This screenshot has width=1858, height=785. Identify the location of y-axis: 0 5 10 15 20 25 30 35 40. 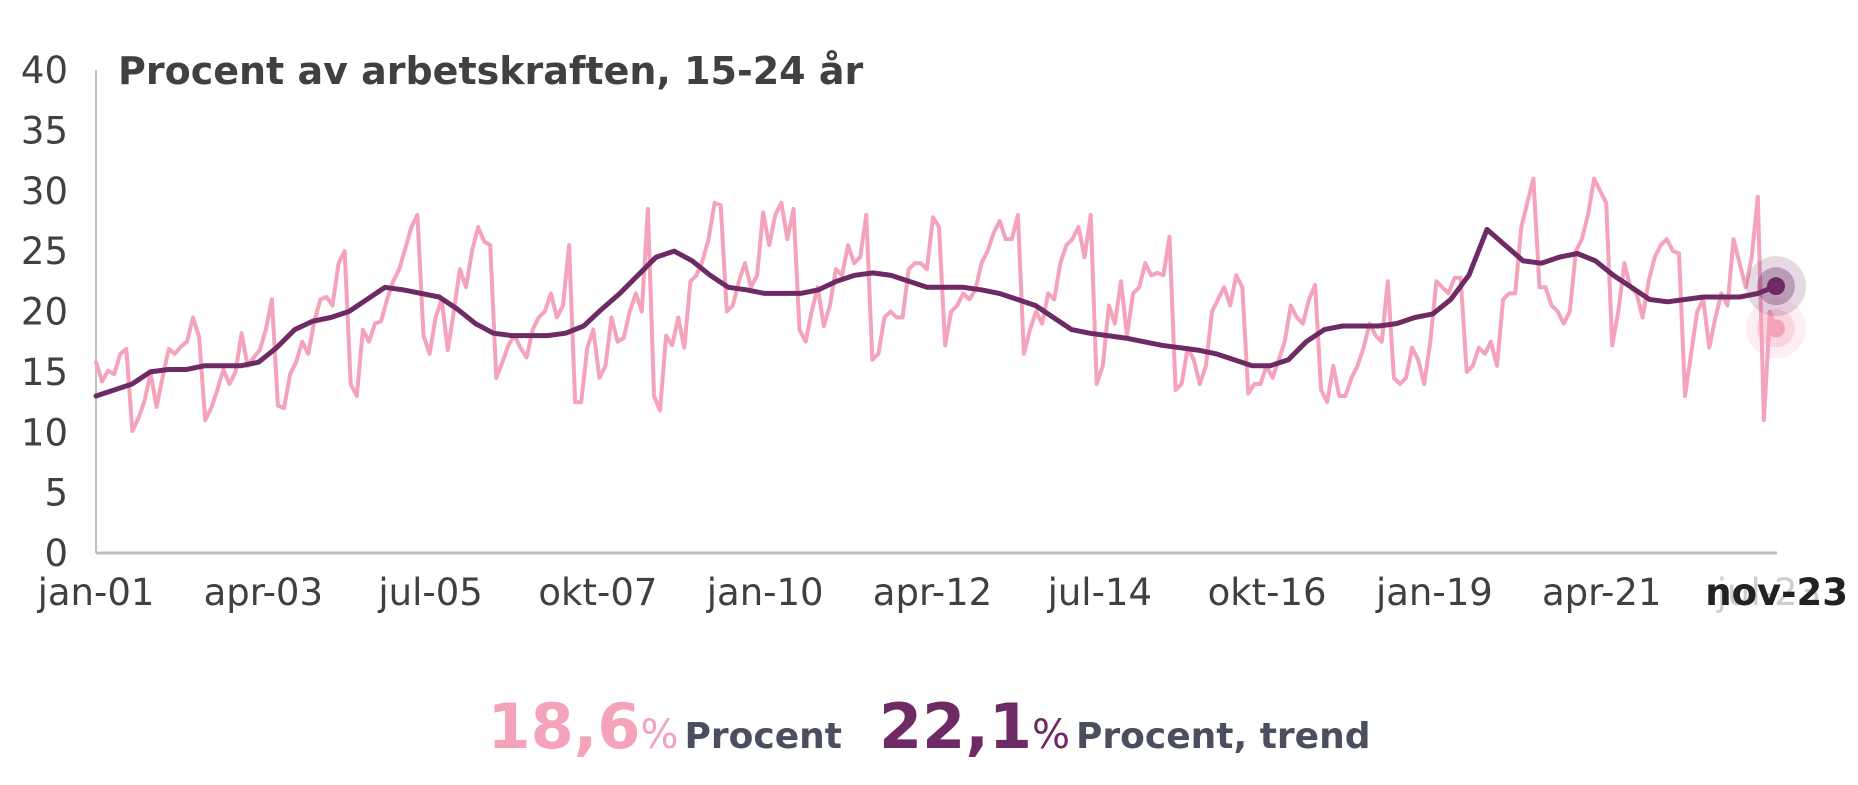
(59, 312).